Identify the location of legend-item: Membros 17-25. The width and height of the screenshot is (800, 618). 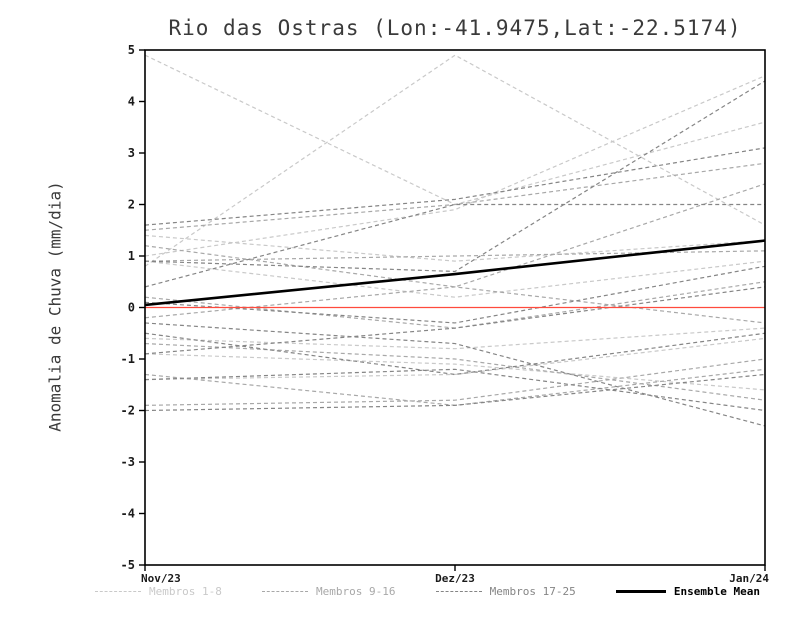
(505, 591).